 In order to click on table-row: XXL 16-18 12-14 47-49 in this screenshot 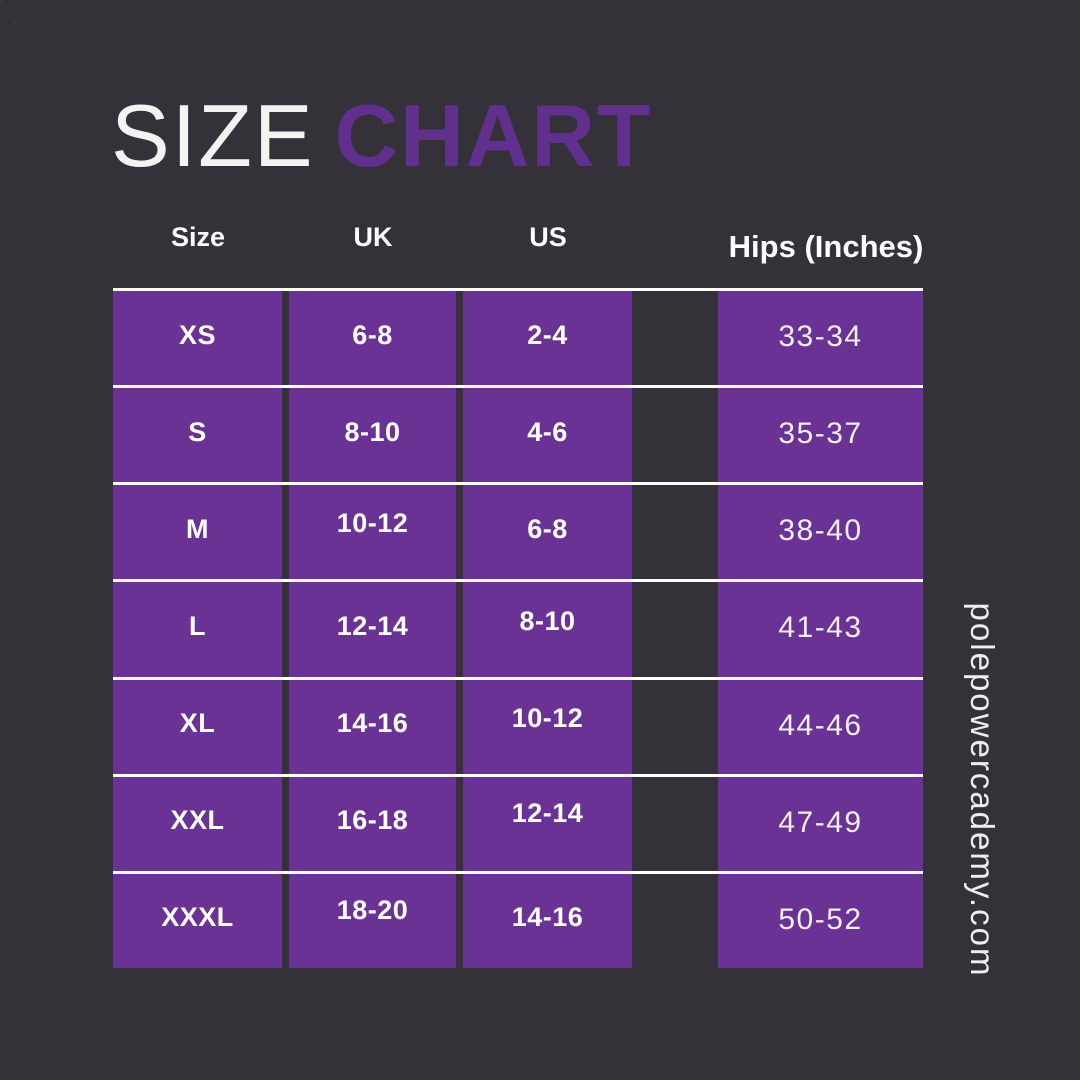, I will do `click(518, 825)`.